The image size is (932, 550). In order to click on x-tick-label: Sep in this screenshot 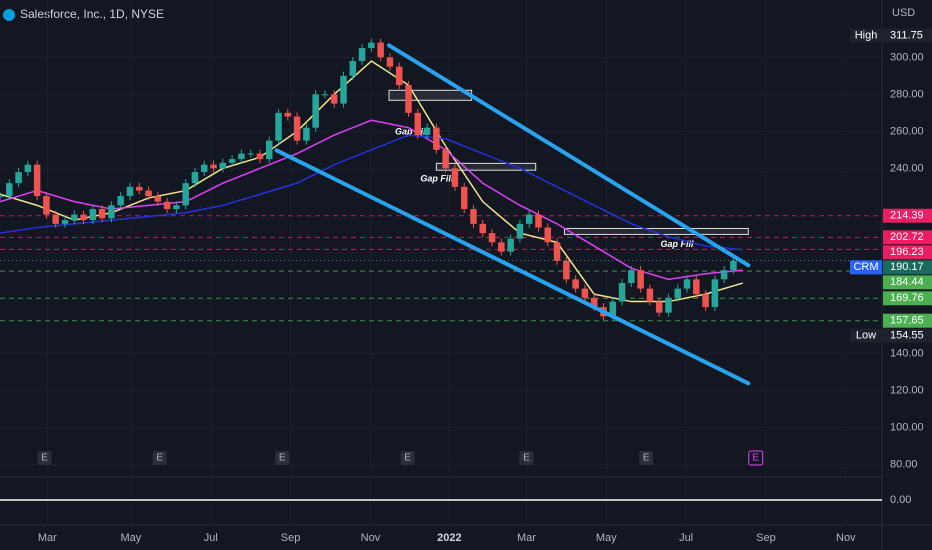, I will do `click(291, 538)`.